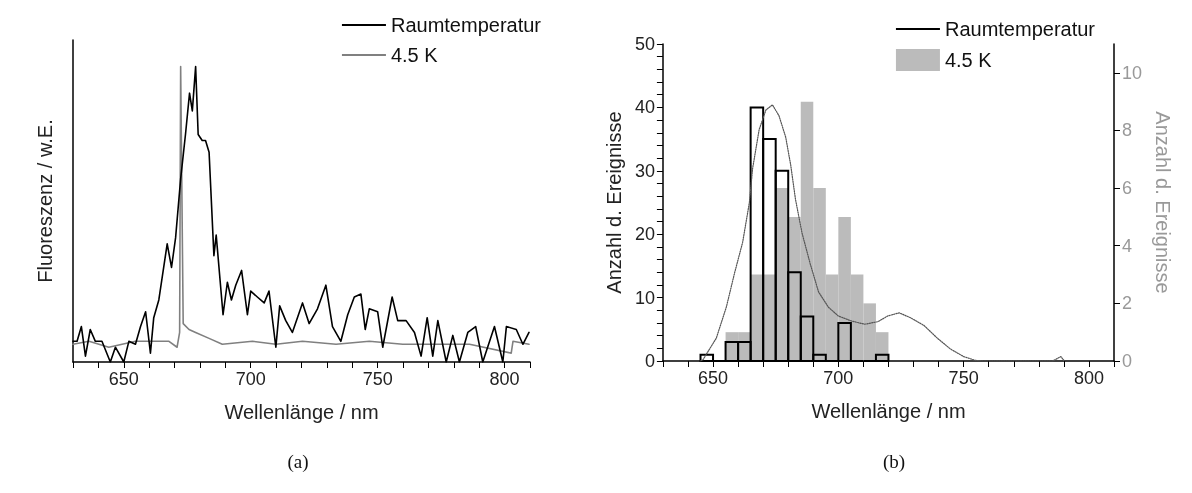 The image size is (1192, 493). I want to click on y2-tick-label: 6, so click(1127, 188).